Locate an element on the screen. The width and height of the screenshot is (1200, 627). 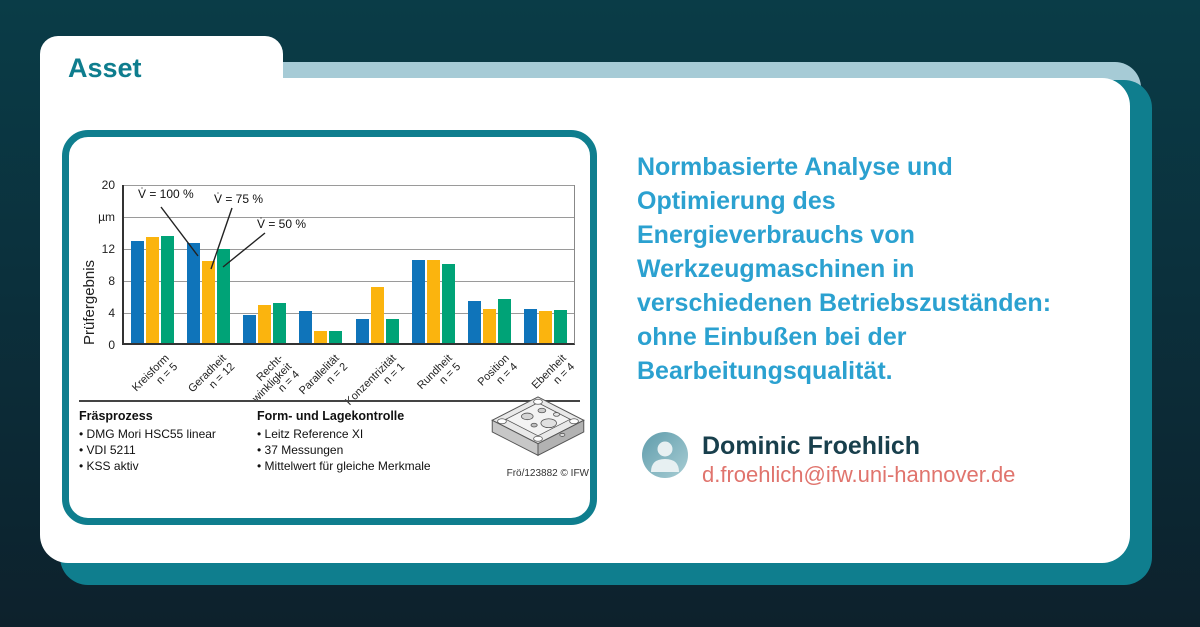
avatar is located at coordinates (665, 455).